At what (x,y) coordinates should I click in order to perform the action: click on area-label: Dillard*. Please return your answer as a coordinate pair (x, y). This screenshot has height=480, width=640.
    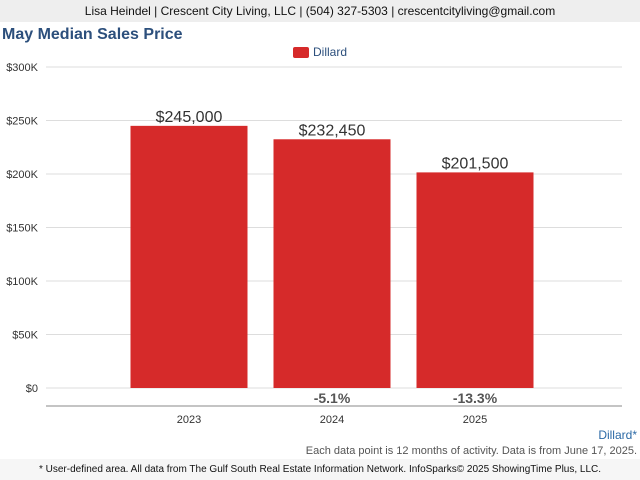
    Looking at the image, I should click on (617, 435).